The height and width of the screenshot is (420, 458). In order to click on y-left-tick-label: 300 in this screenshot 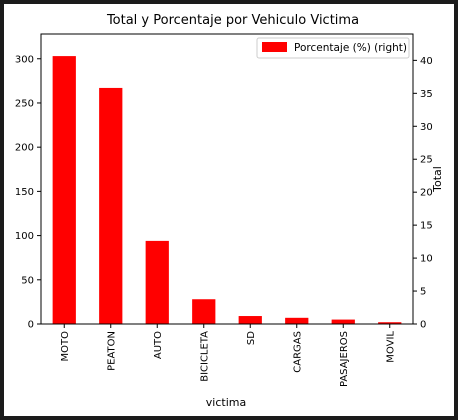, I will do `click(24, 59)`.